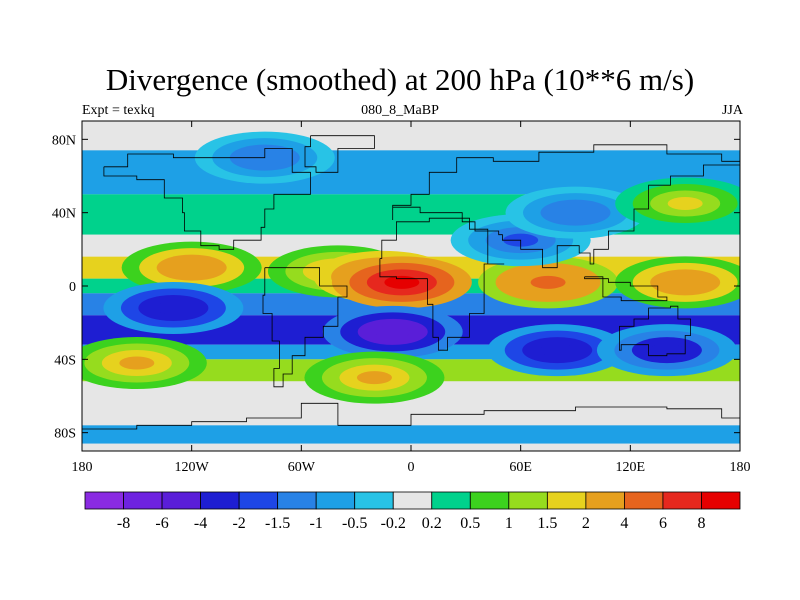 The height and width of the screenshot is (600, 800). Describe the element at coordinates (316, 523) in the screenshot. I see `colorbar-label: -1` at that location.